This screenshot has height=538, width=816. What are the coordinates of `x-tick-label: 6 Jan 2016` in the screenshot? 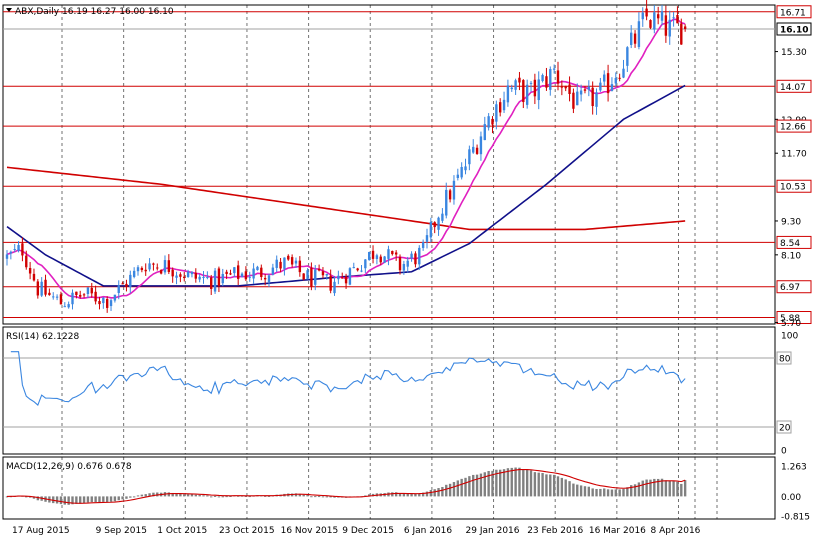 It's located at (428, 531).